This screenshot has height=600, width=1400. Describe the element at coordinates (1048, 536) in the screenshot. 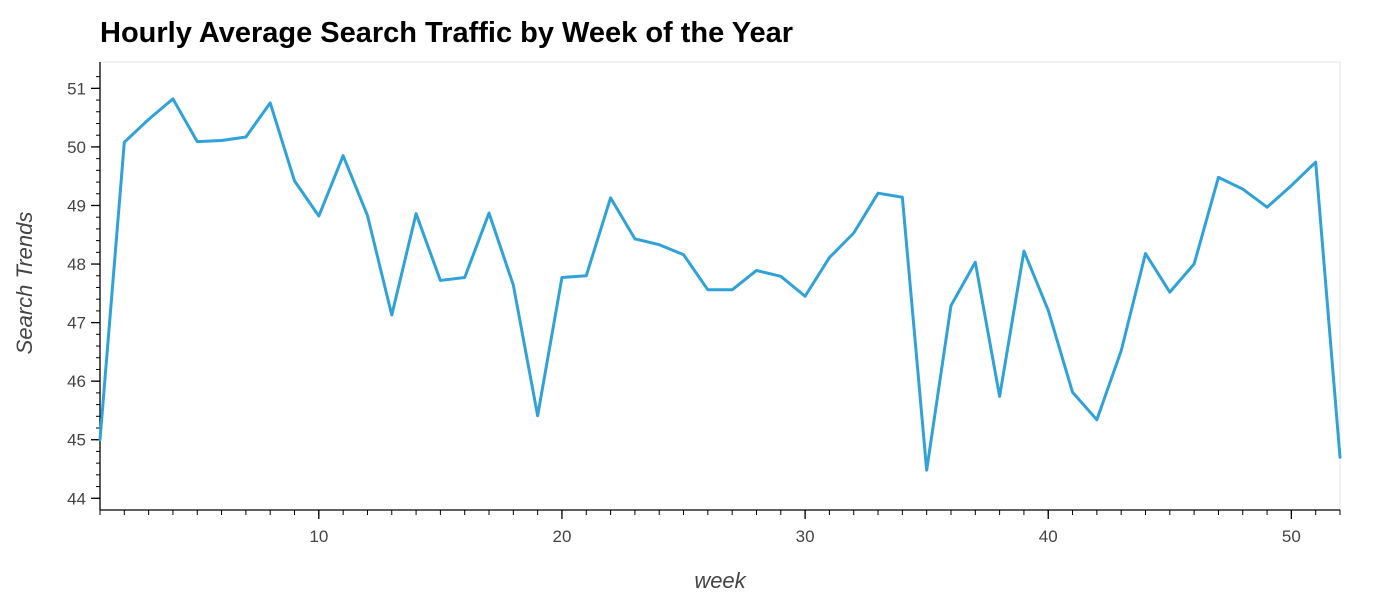

I see `x-tick-label: 40` at that location.